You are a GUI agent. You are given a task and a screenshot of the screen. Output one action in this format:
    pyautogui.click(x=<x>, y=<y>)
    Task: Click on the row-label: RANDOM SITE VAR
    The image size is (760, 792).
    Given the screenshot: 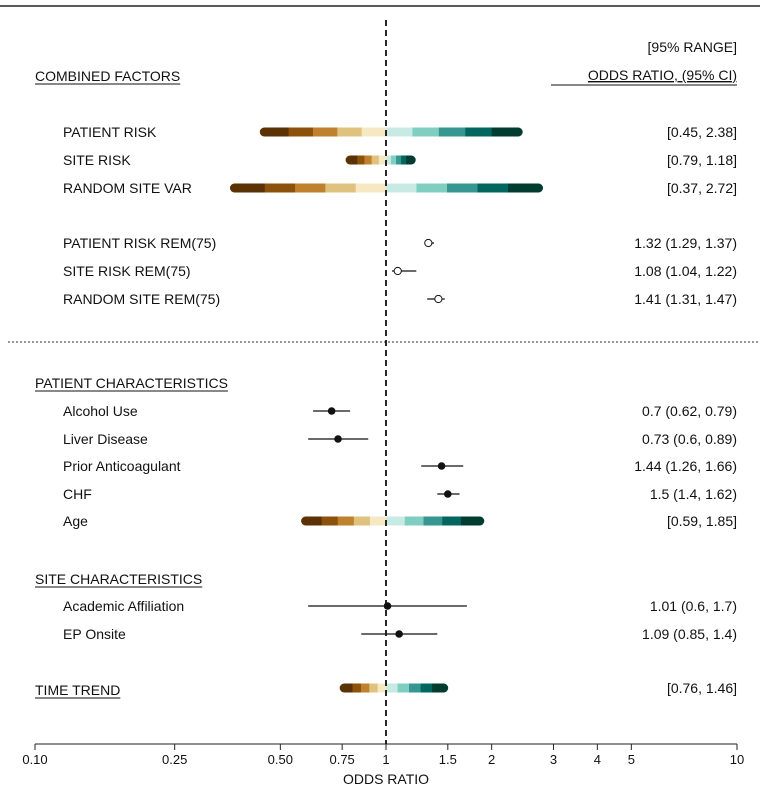 What is the action you would take?
    pyautogui.click(x=127, y=188)
    